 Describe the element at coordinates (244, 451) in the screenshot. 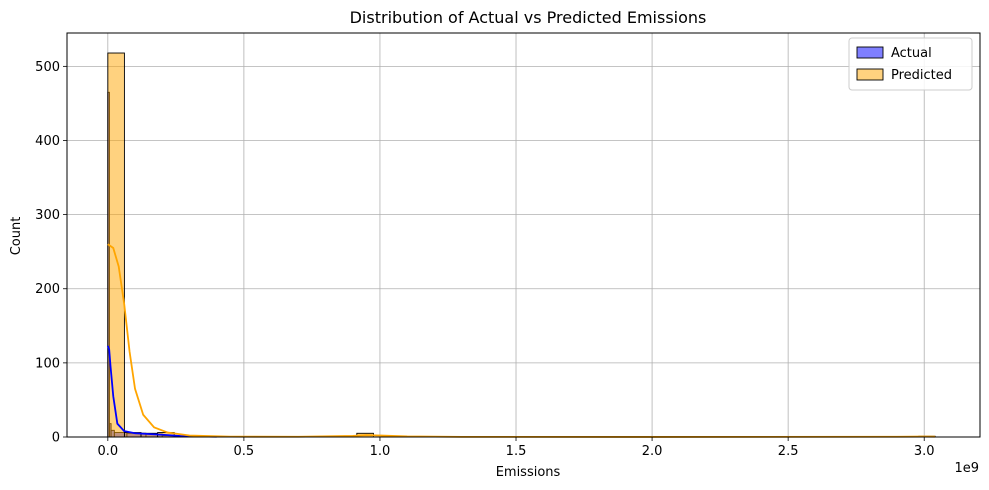

I see `x-tick-label: 0.5` at that location.